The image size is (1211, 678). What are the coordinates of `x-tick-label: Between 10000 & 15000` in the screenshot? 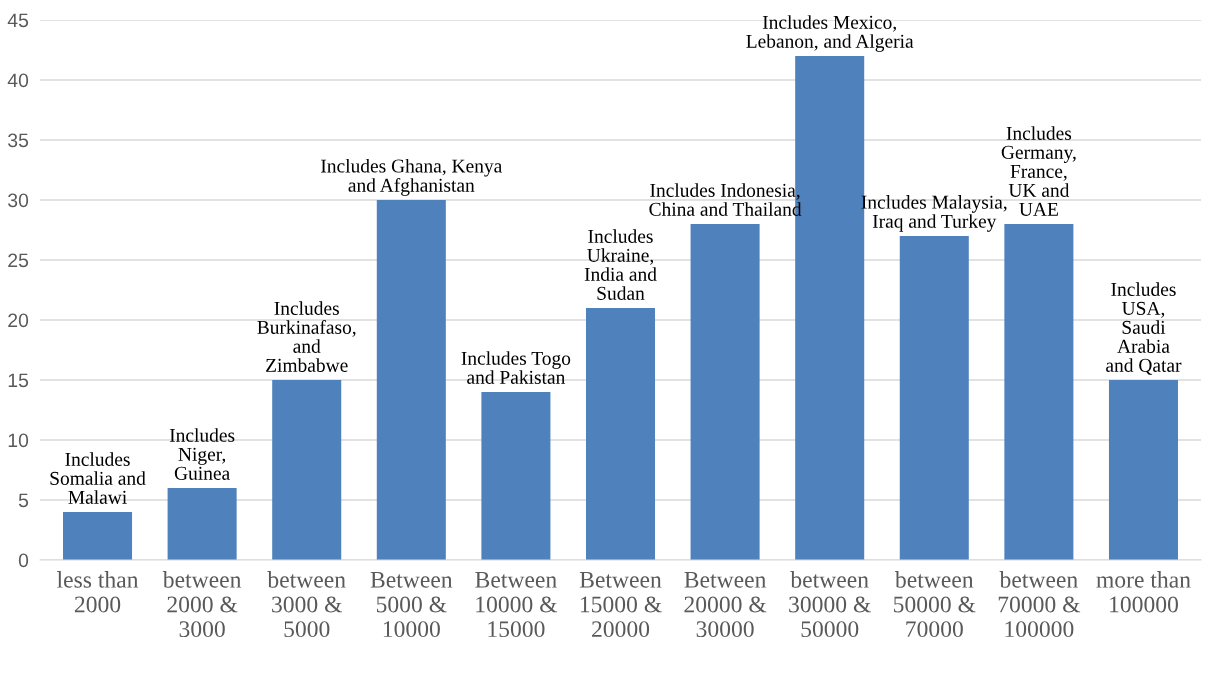 It's located at (516, 605).